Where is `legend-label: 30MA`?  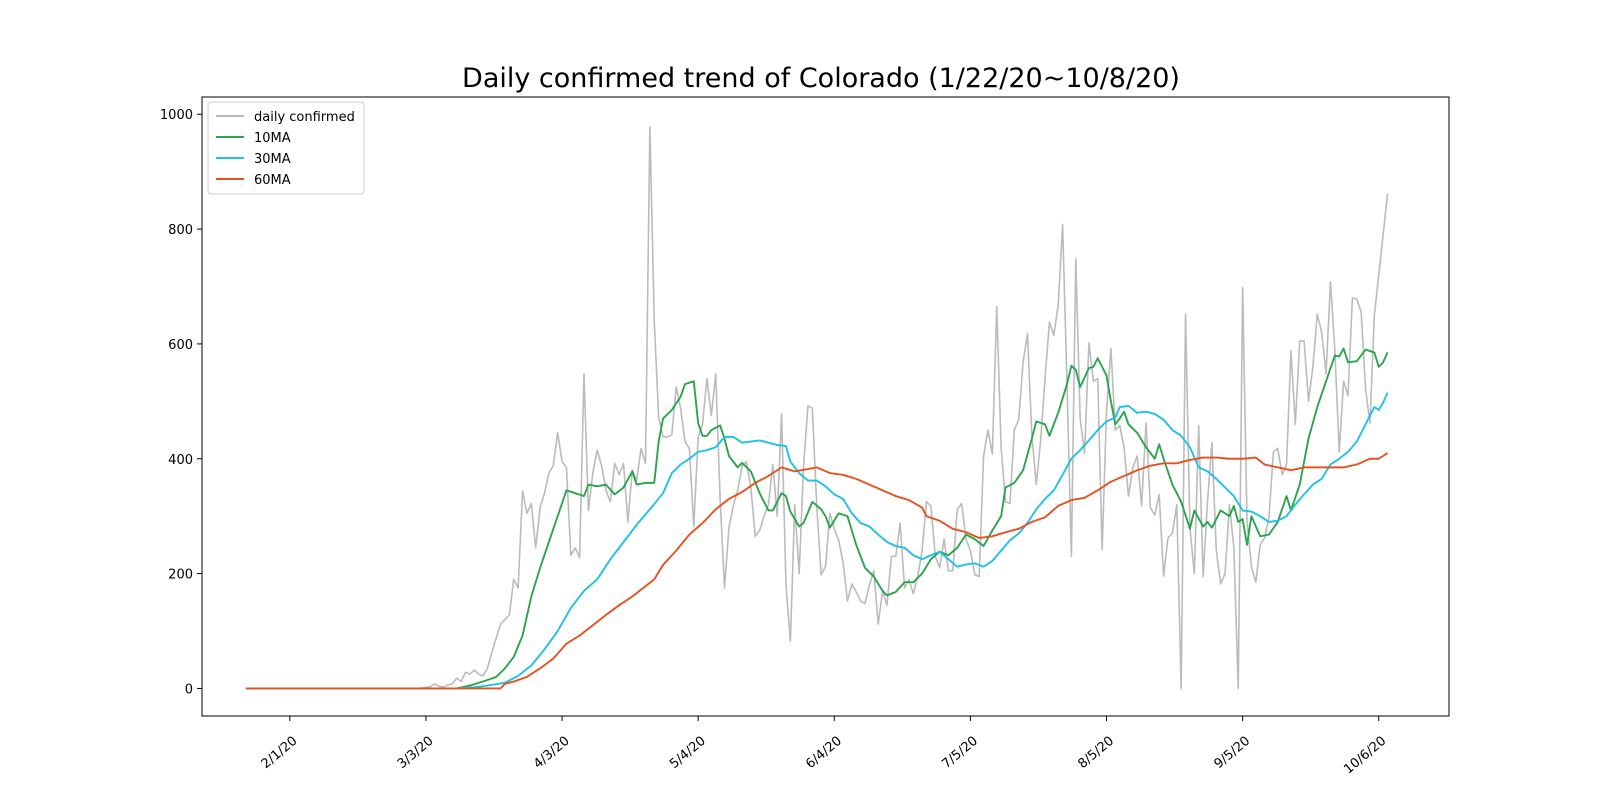
legend-label: 30MA is located at coordinates (272, 159).